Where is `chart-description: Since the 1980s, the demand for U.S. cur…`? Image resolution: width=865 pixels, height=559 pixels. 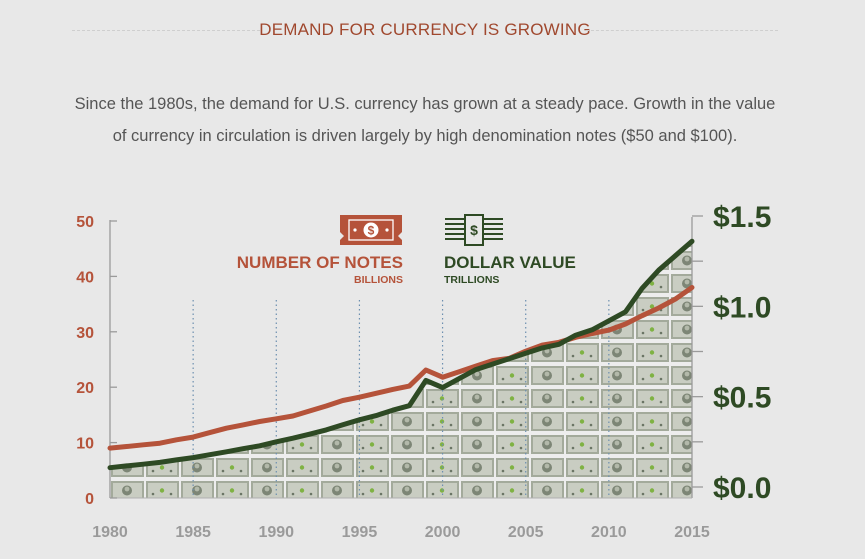
chart-description: Since the 1980s, the demand for U.S. cur… is located at coordinates (425, 120).